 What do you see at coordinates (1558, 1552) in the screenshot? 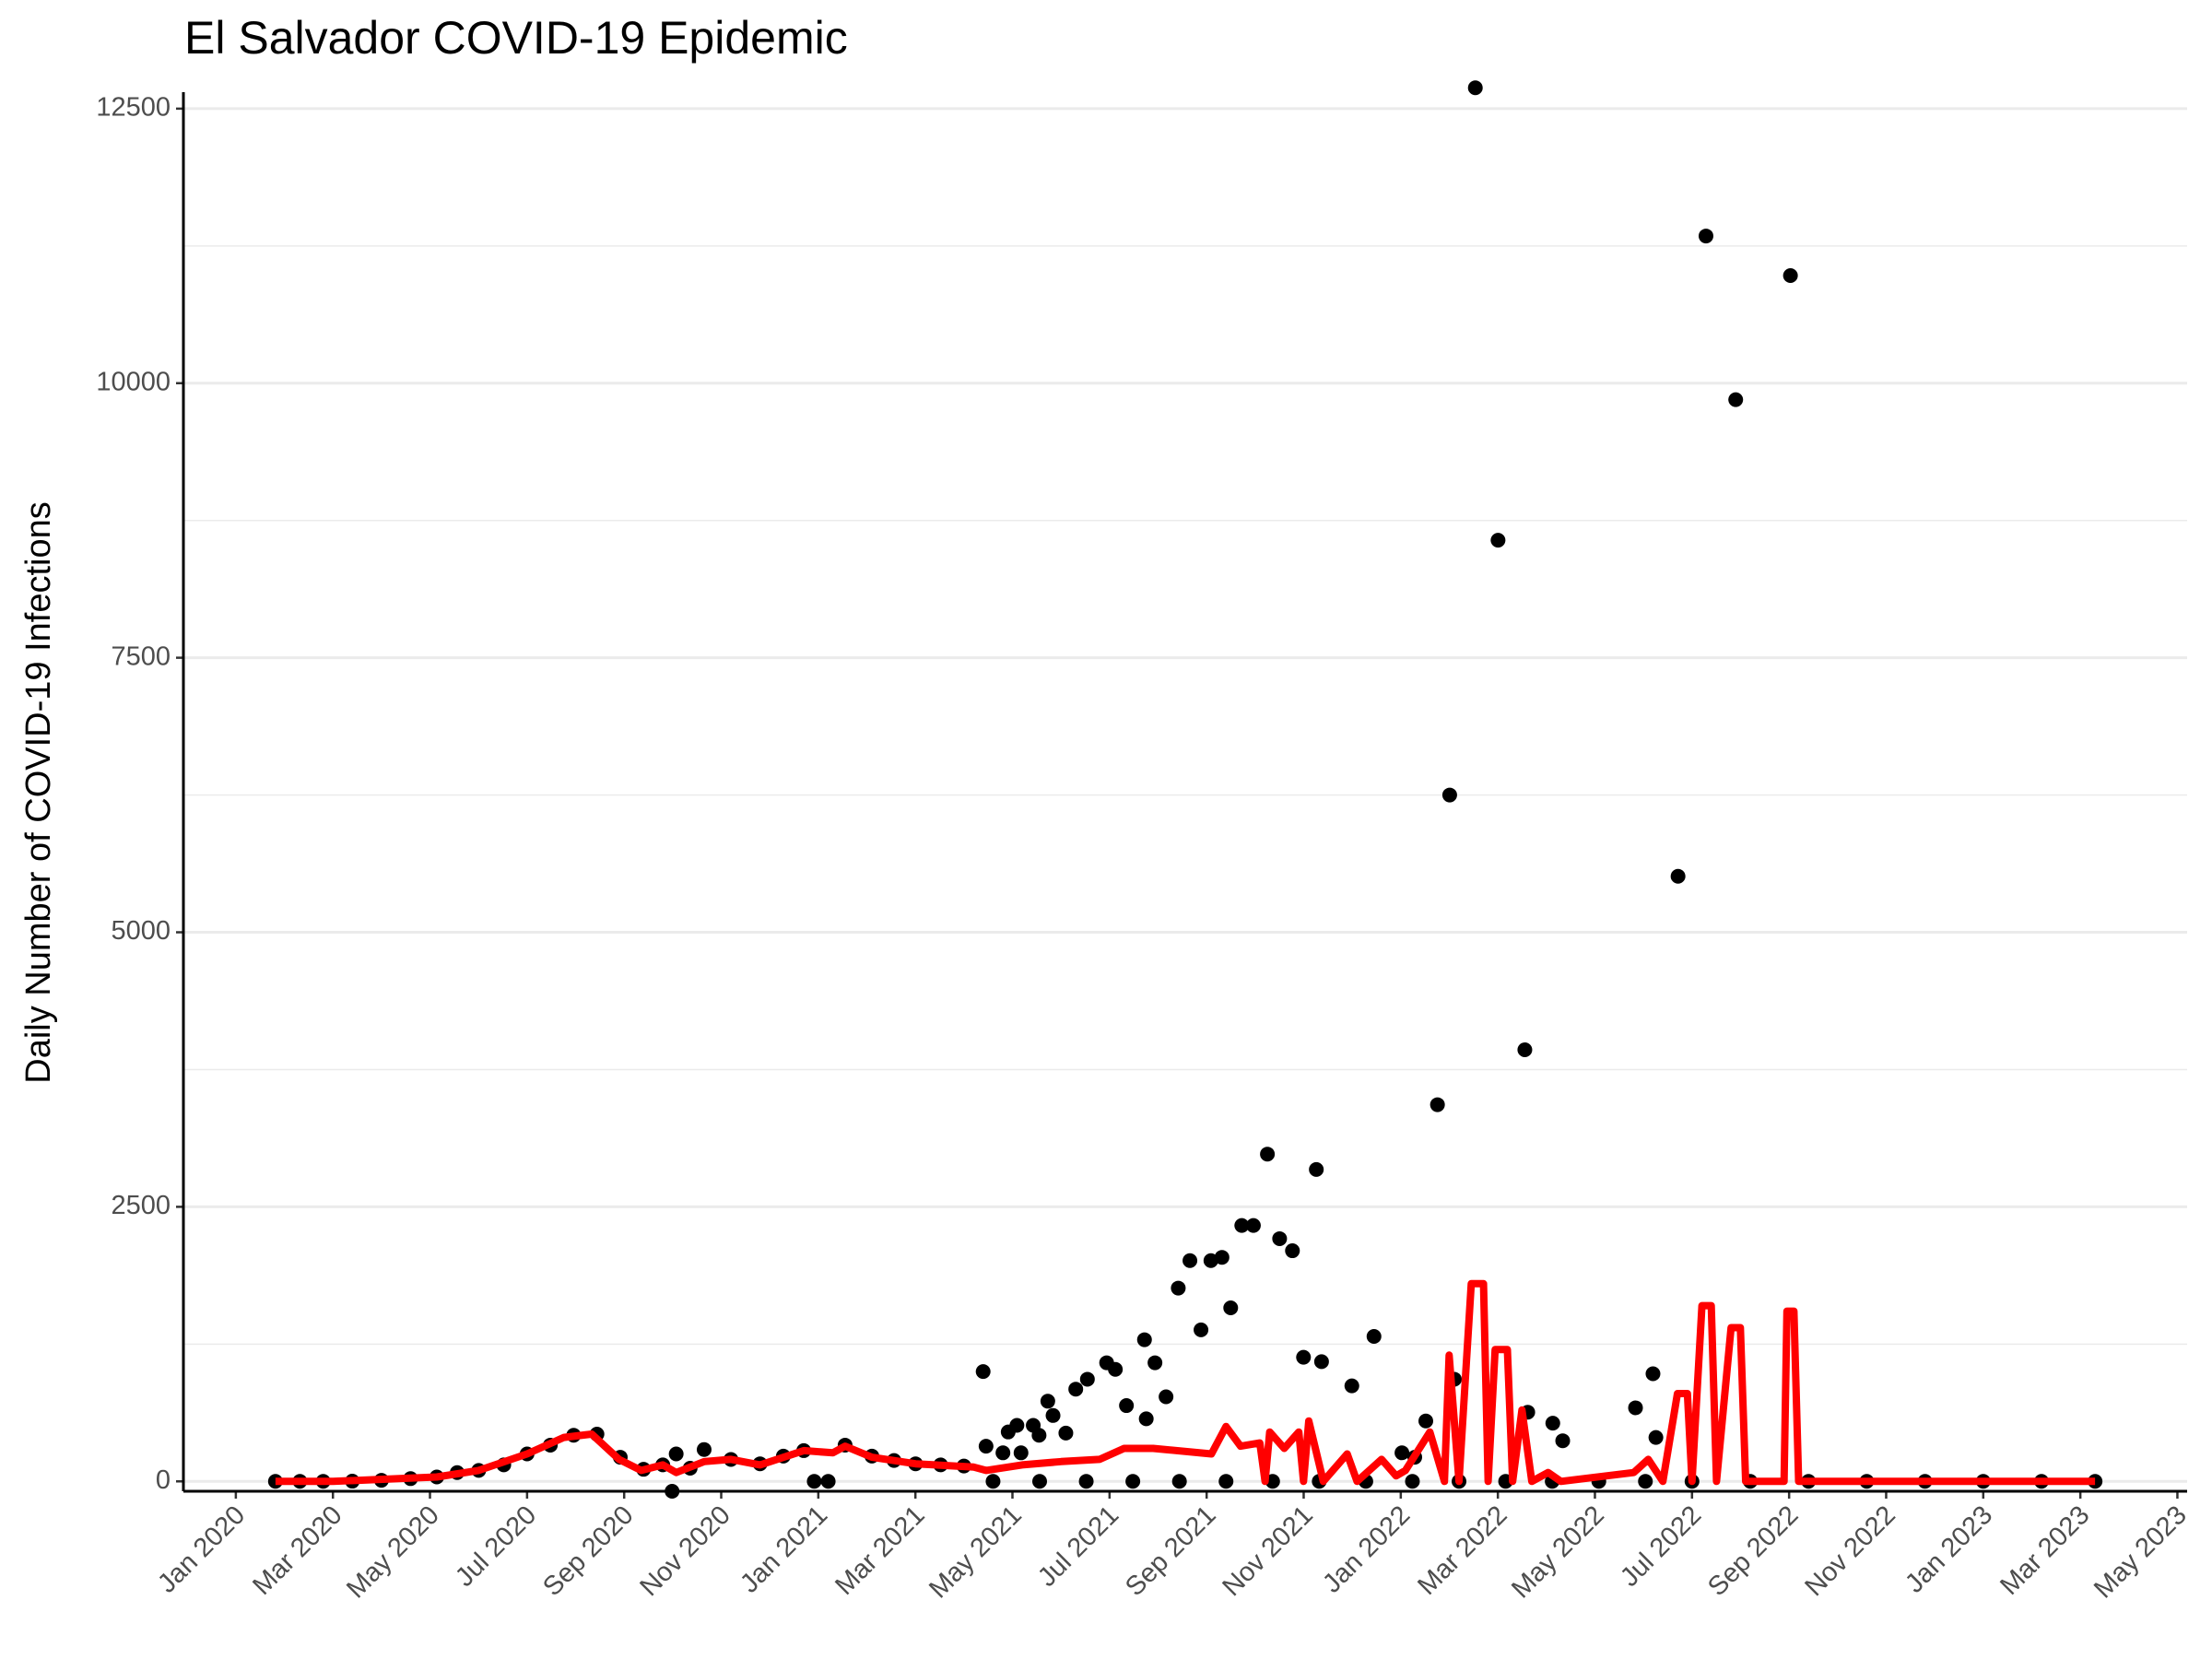
I see `x-tick-label: May 2022` at bounding box center [1558, 1552].